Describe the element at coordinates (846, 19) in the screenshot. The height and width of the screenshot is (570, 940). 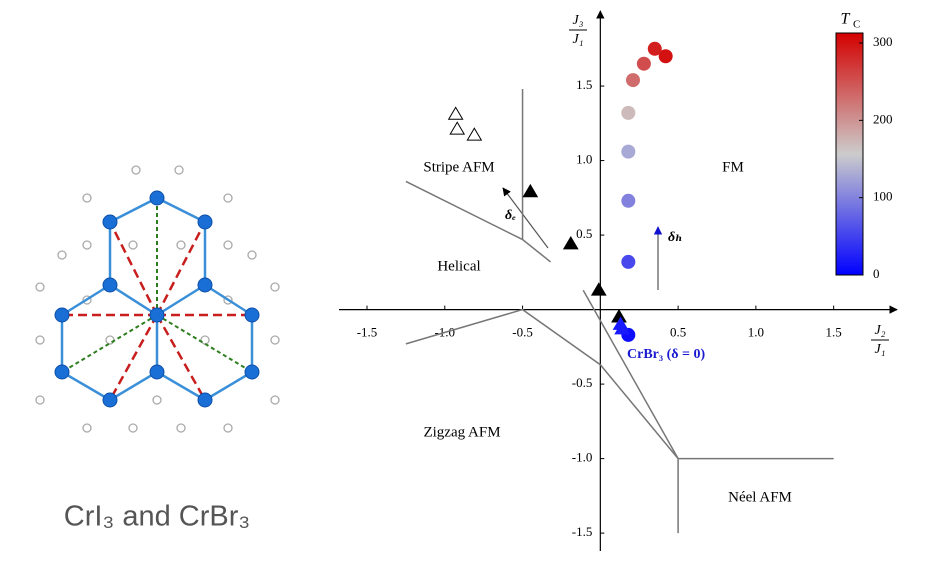
I see `colorbar-label: T` at that location.